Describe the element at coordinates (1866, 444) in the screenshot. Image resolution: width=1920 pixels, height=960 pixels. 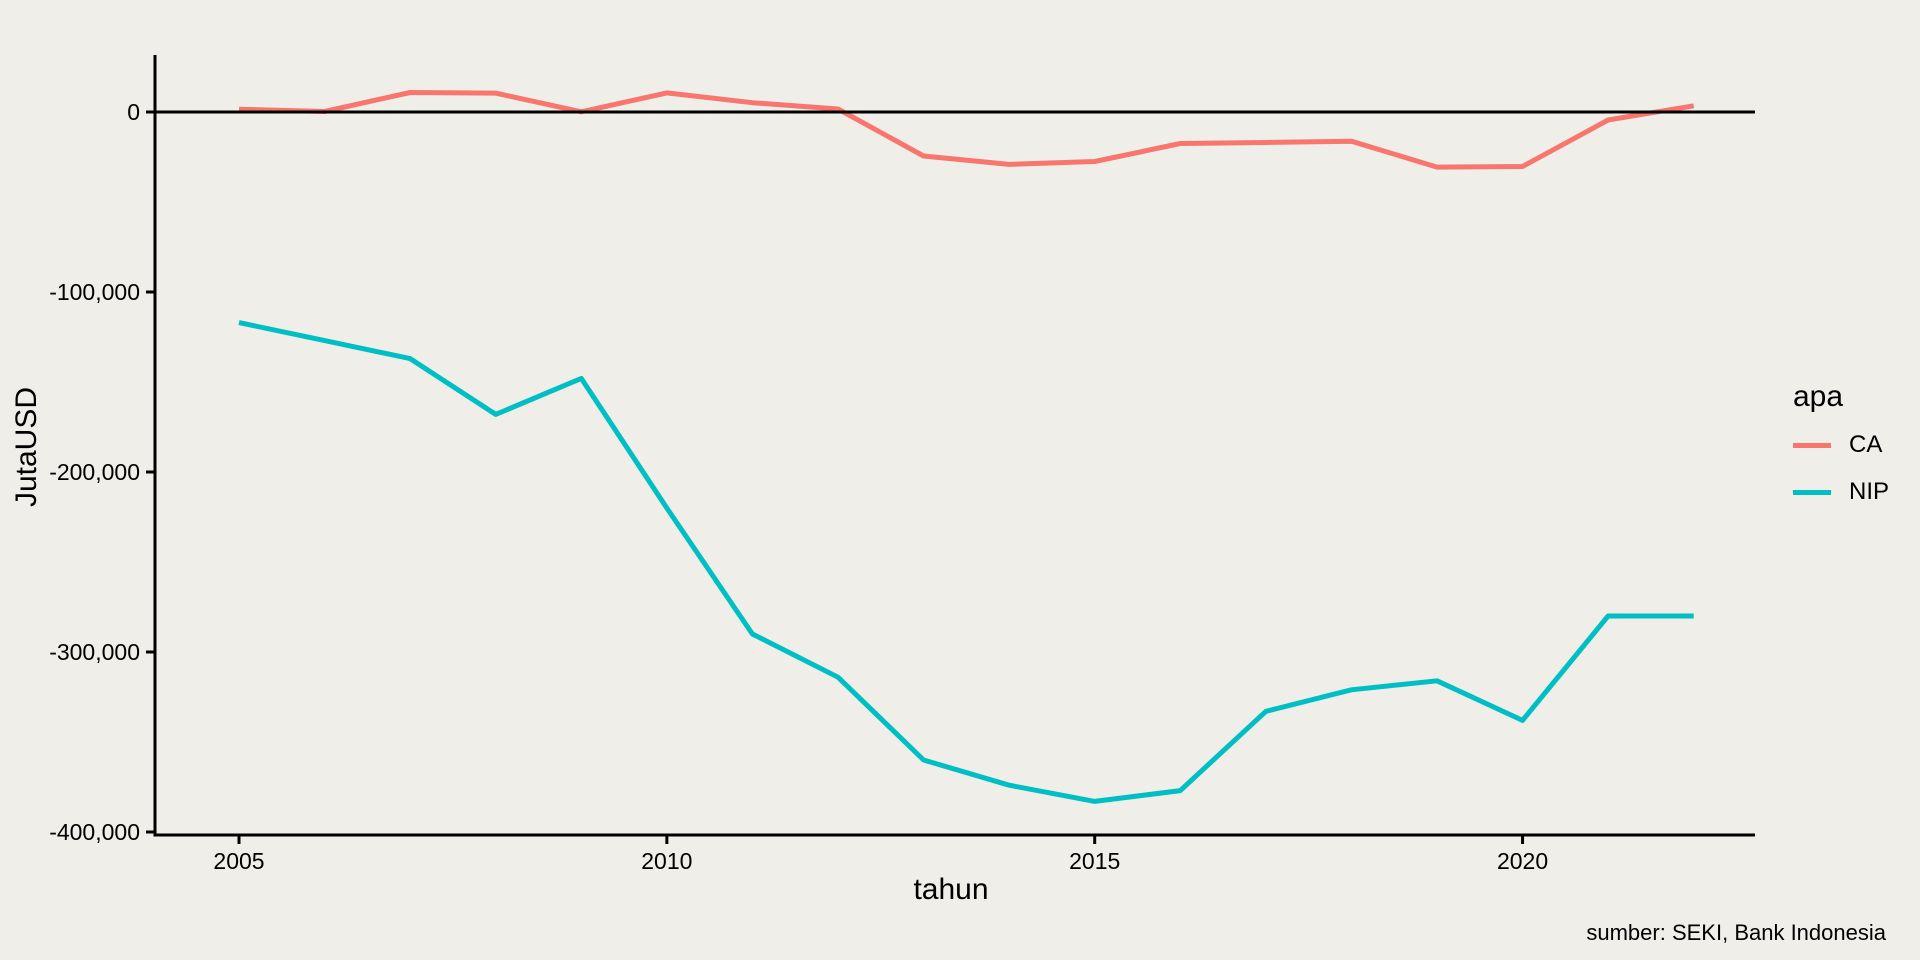
I see `legend-label-ca: CA` at that location.